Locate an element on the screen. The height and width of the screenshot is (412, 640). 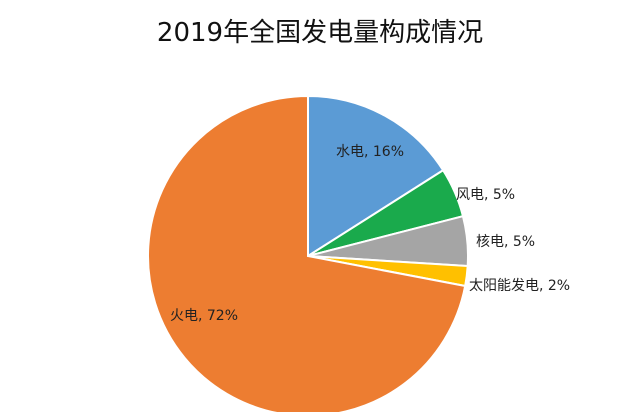
pie-label-1: 水电, 16% is located at coordinates (370, 152).